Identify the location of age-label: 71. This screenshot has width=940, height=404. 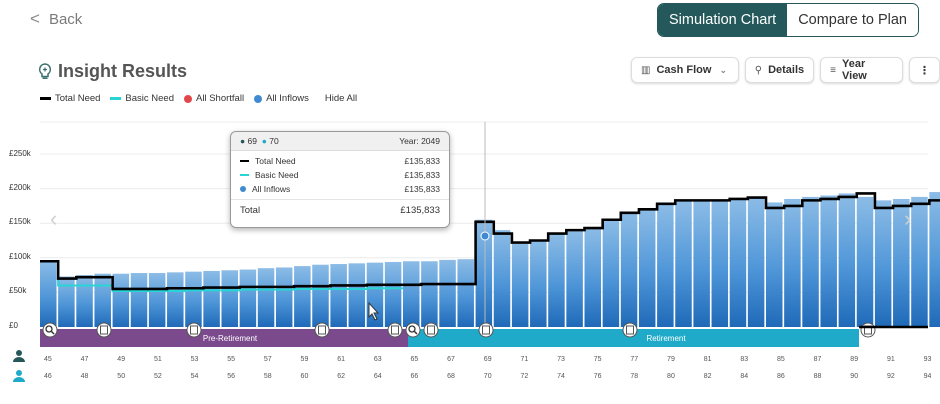
(524, 359).